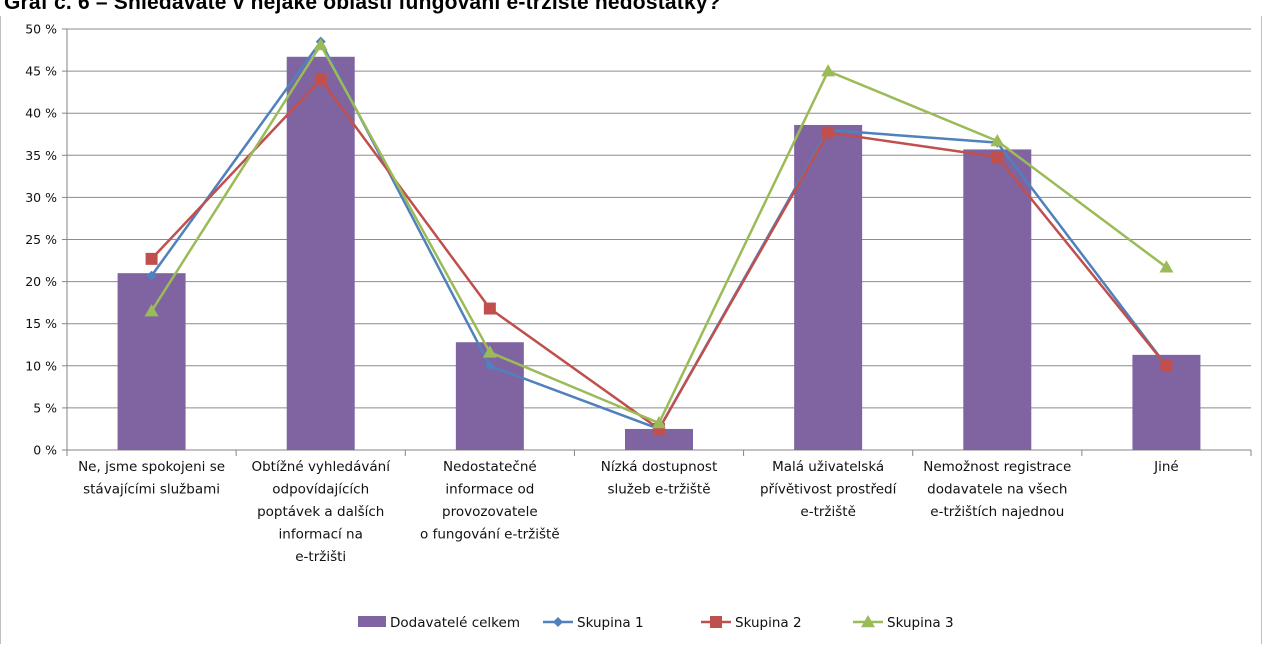 The image size is (1267, 646). I want to click on legend-label: Dodavatelé celkem, so click(455, 623).